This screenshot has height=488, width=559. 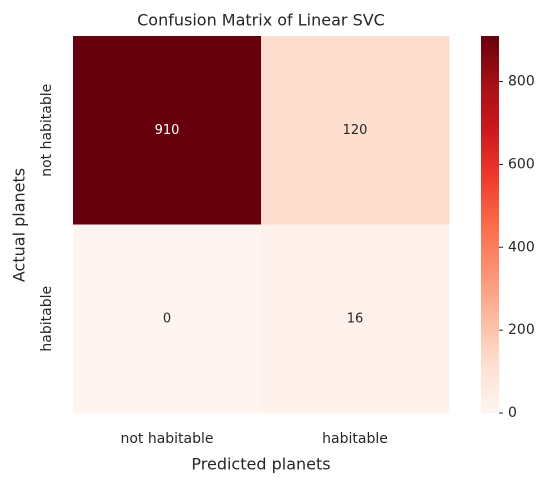 I want to click on x-tick-label: habitable, so click(x=355, y=439).